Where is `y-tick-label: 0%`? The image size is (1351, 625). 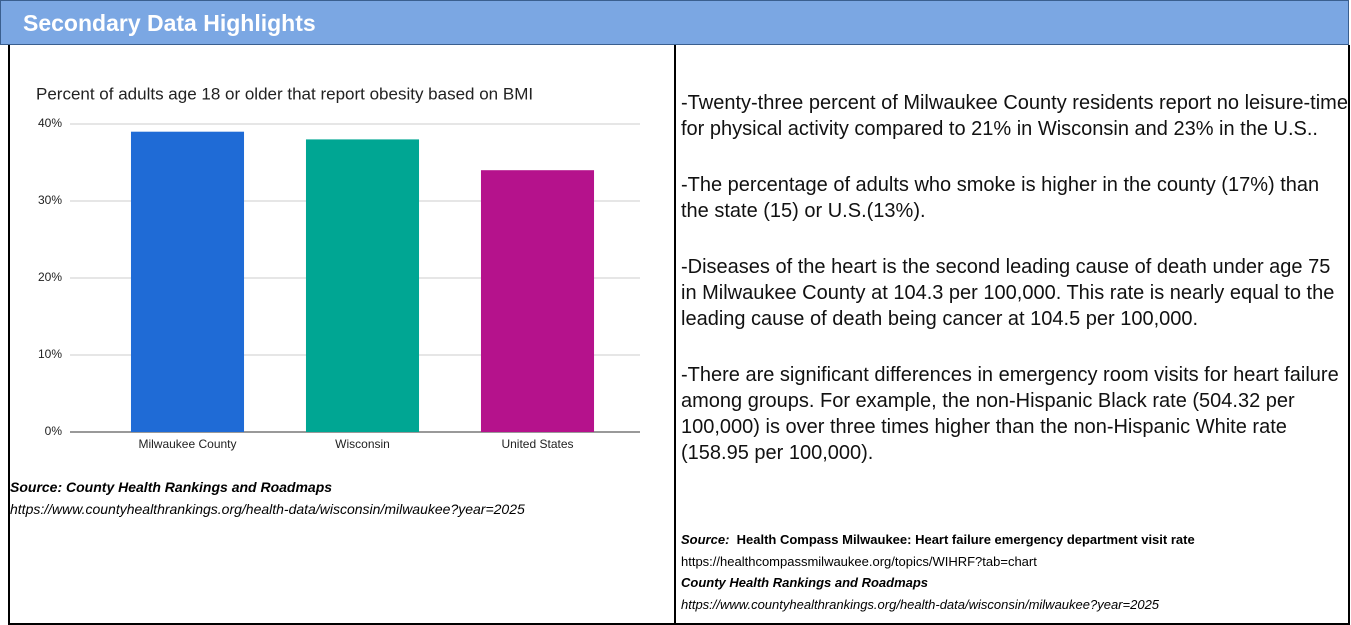 y-tick-label: 0% is located at coordinates (54, 431).